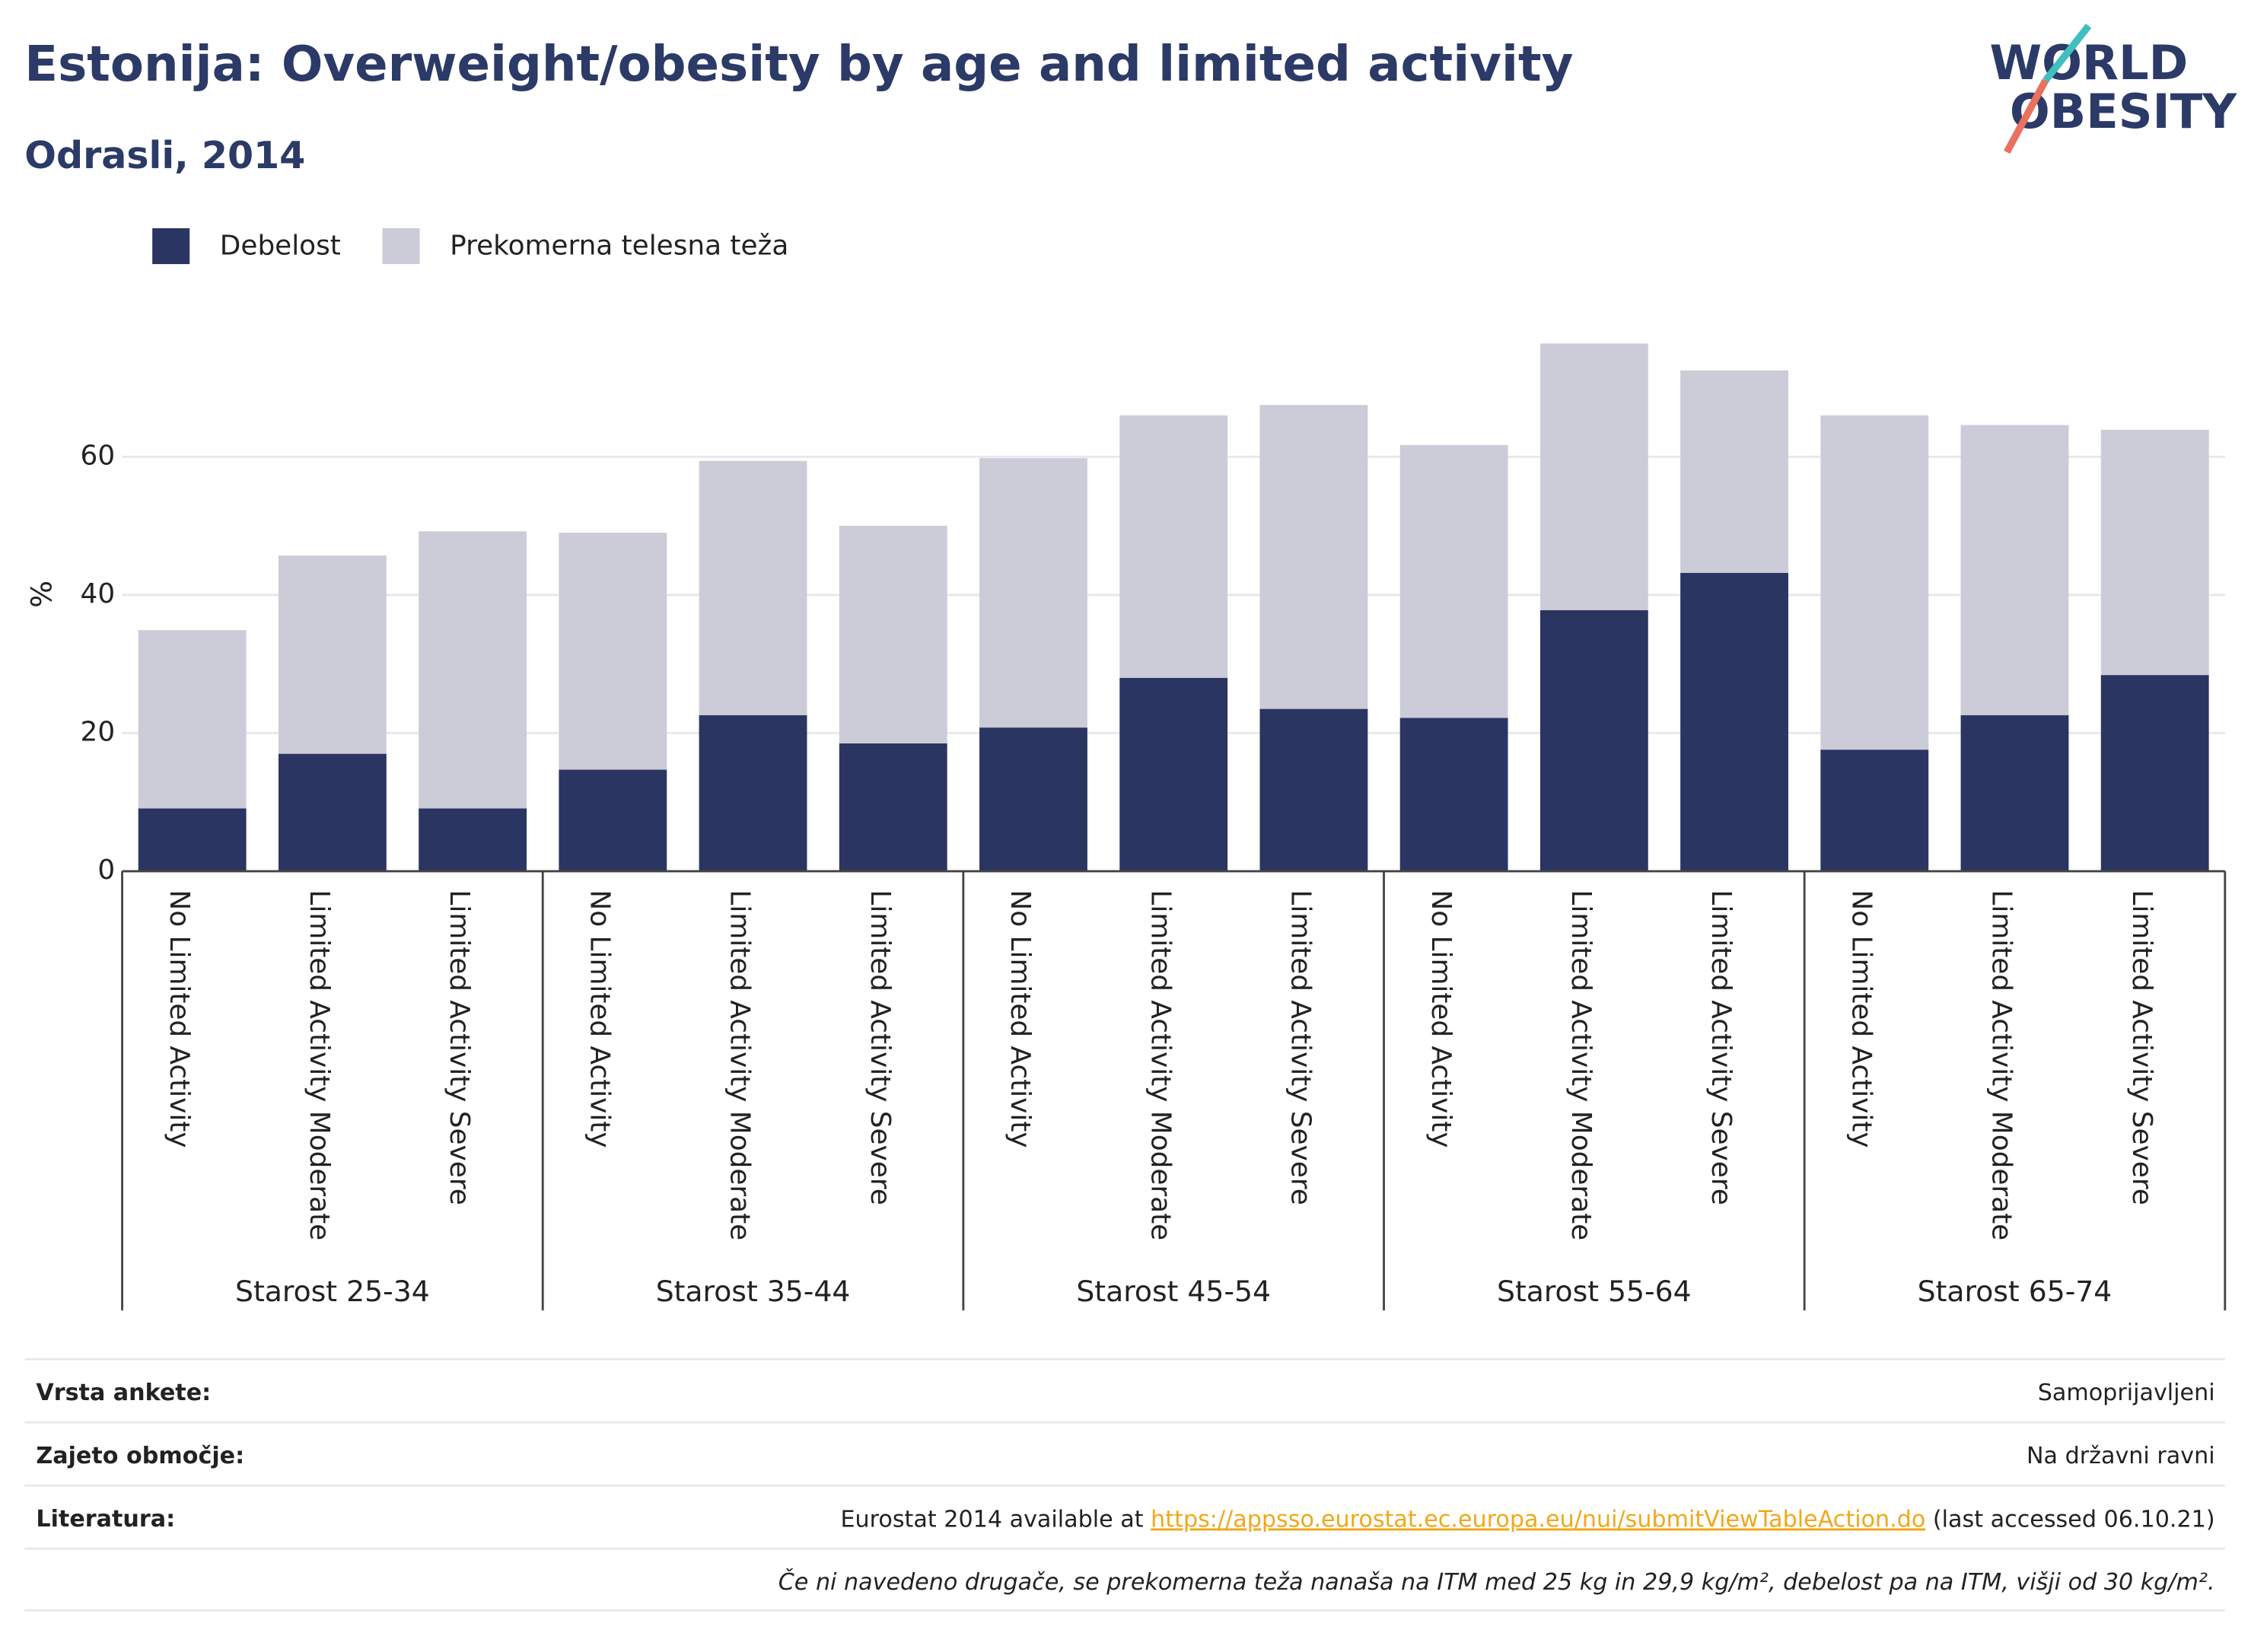 This screenshot has height=1652, width=2251. I want to click on y-tick-label: 40, so click(98, 594).